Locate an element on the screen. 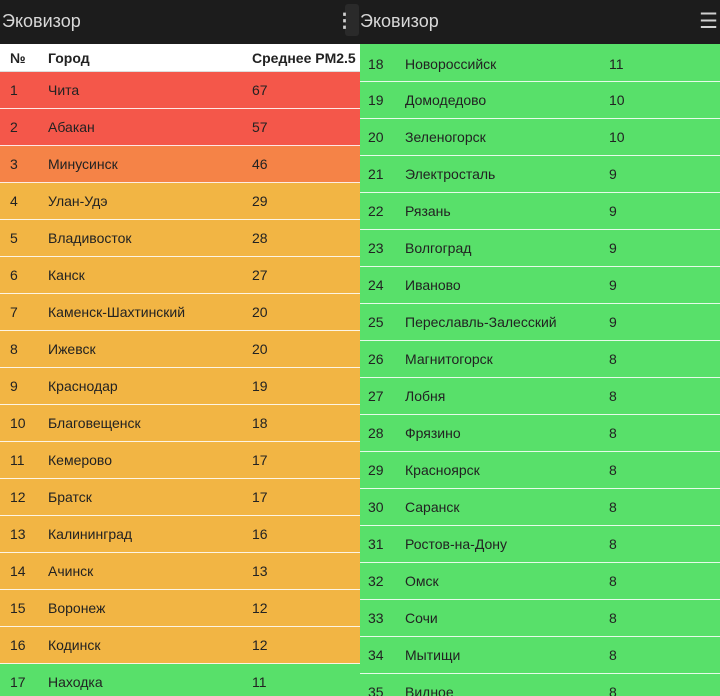  top-bar: Эковизор ☰ is located at coordinates (540, 22).